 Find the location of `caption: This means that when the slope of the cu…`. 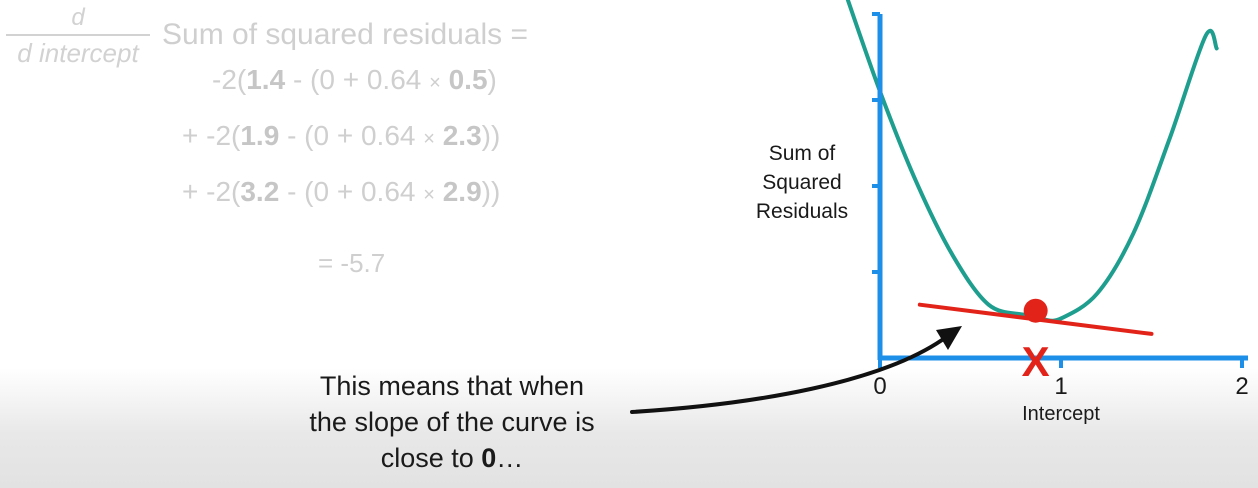

caption: This means that when the slope of the cu… is located at coordinates (452, 422).